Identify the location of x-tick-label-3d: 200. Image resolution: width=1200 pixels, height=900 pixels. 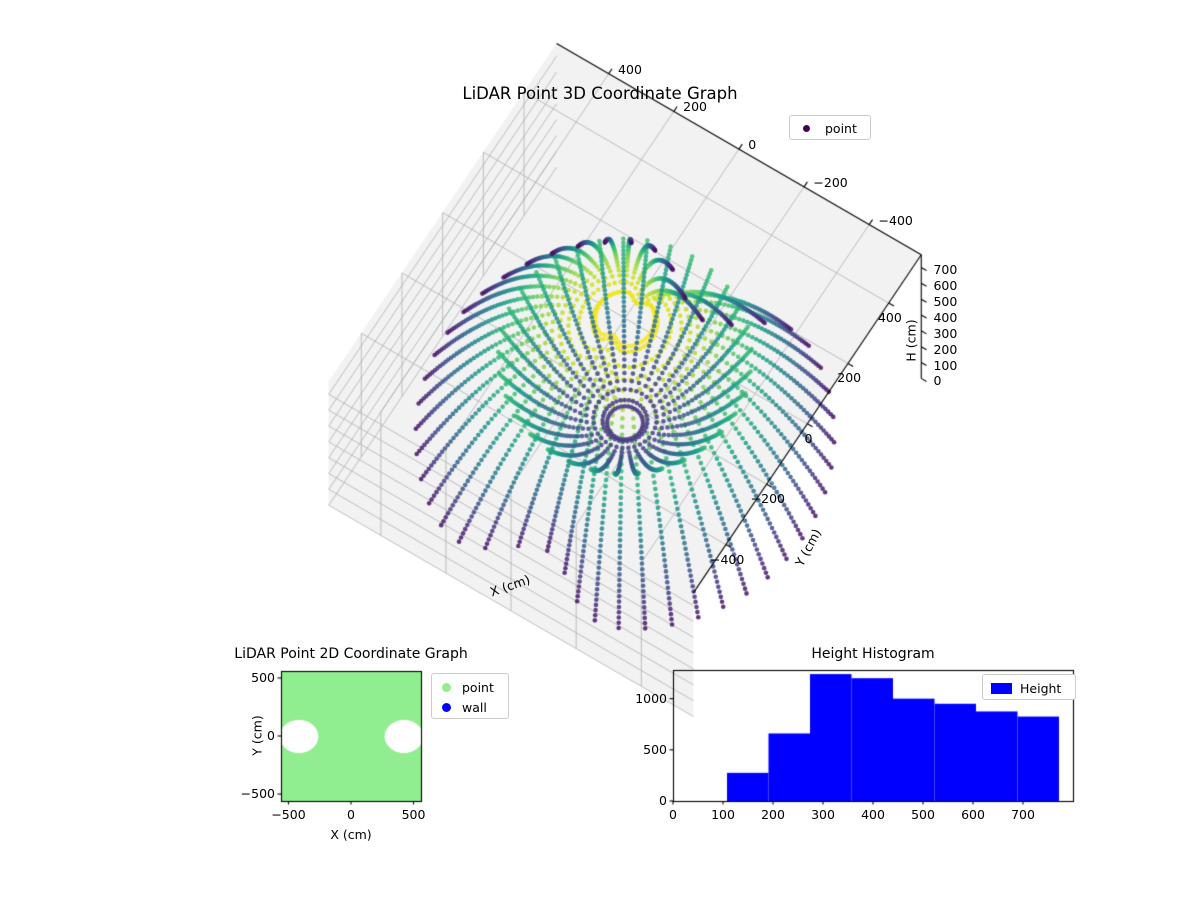
(849, 378).